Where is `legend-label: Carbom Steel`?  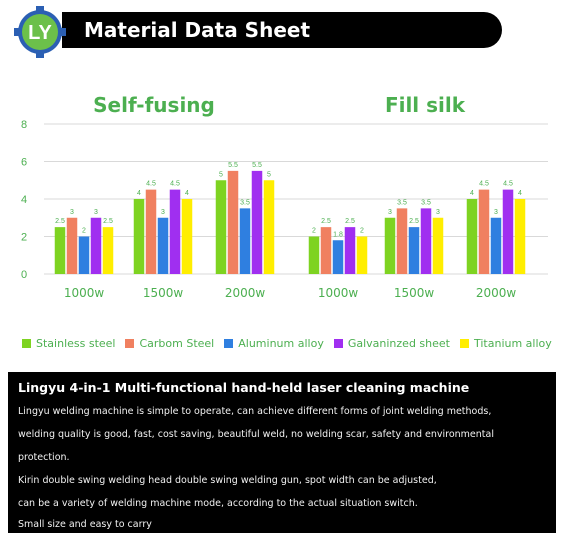
legend-label: Carbom Steel is located at coordinates (177, 343).